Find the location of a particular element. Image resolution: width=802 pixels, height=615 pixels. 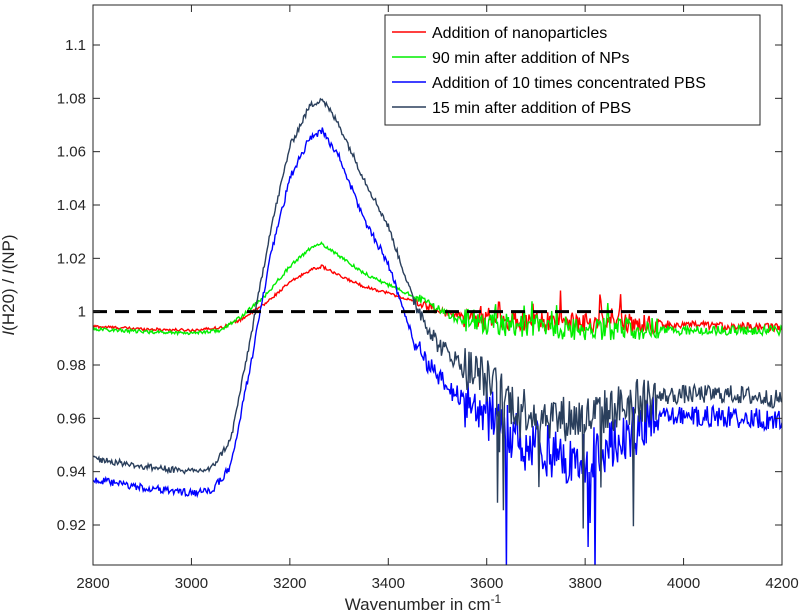

x-tick-label: 3400 is located at coordinates (388, 583).